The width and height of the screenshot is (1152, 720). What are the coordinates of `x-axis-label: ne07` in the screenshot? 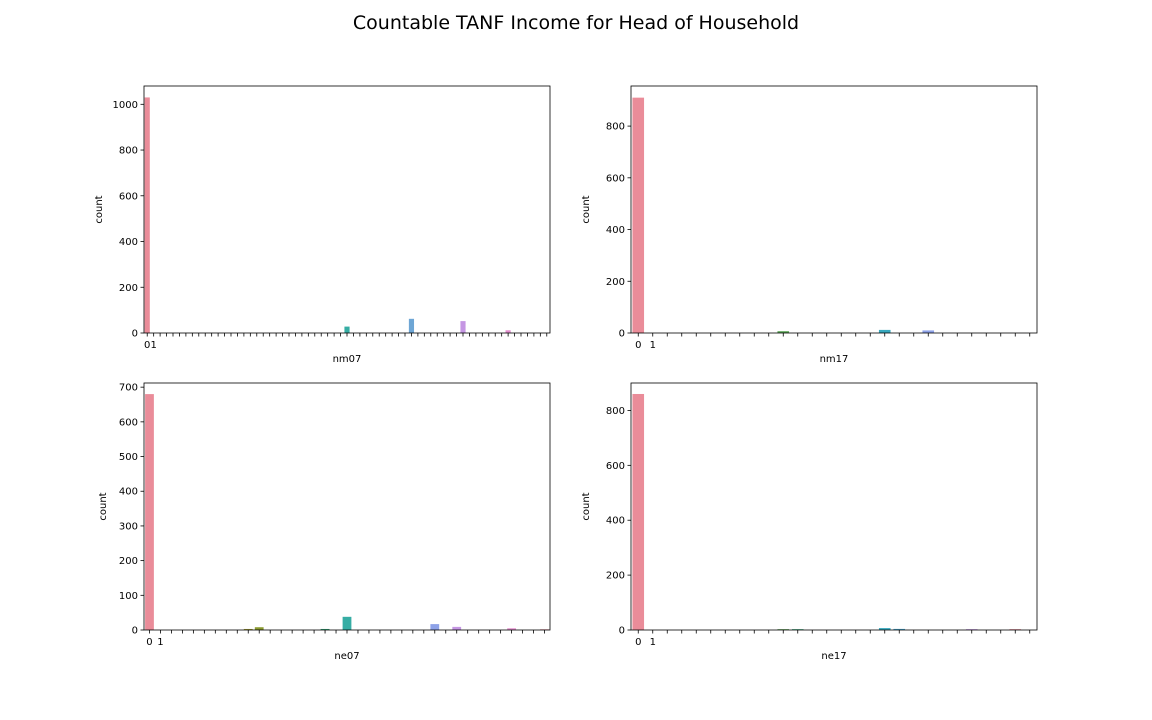 It's located at (346, 656).